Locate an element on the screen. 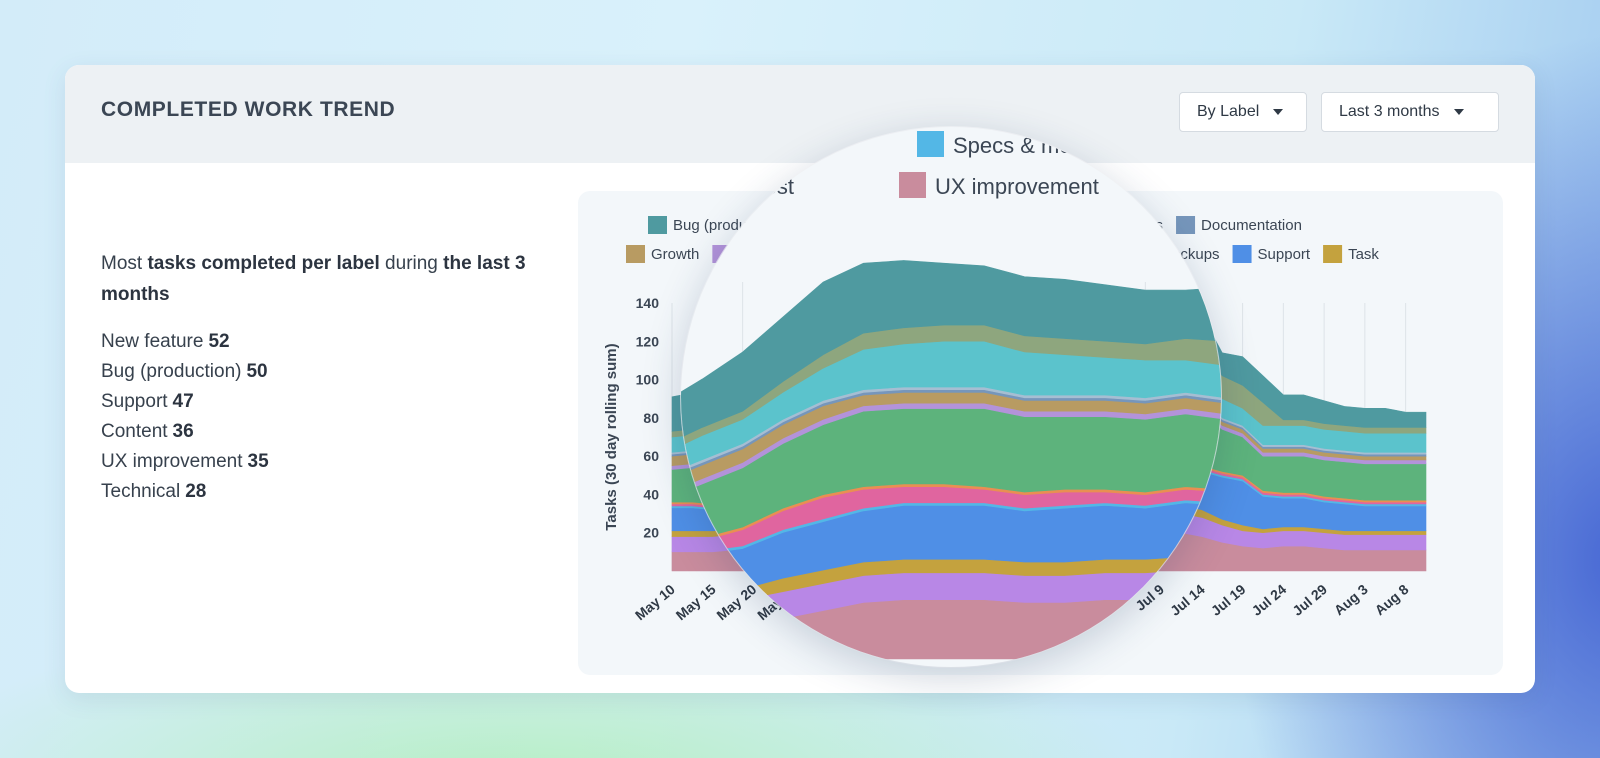 This screenshot has width=1600, height=758. y-tick-label: 40 is located at coordinates (651, 494).